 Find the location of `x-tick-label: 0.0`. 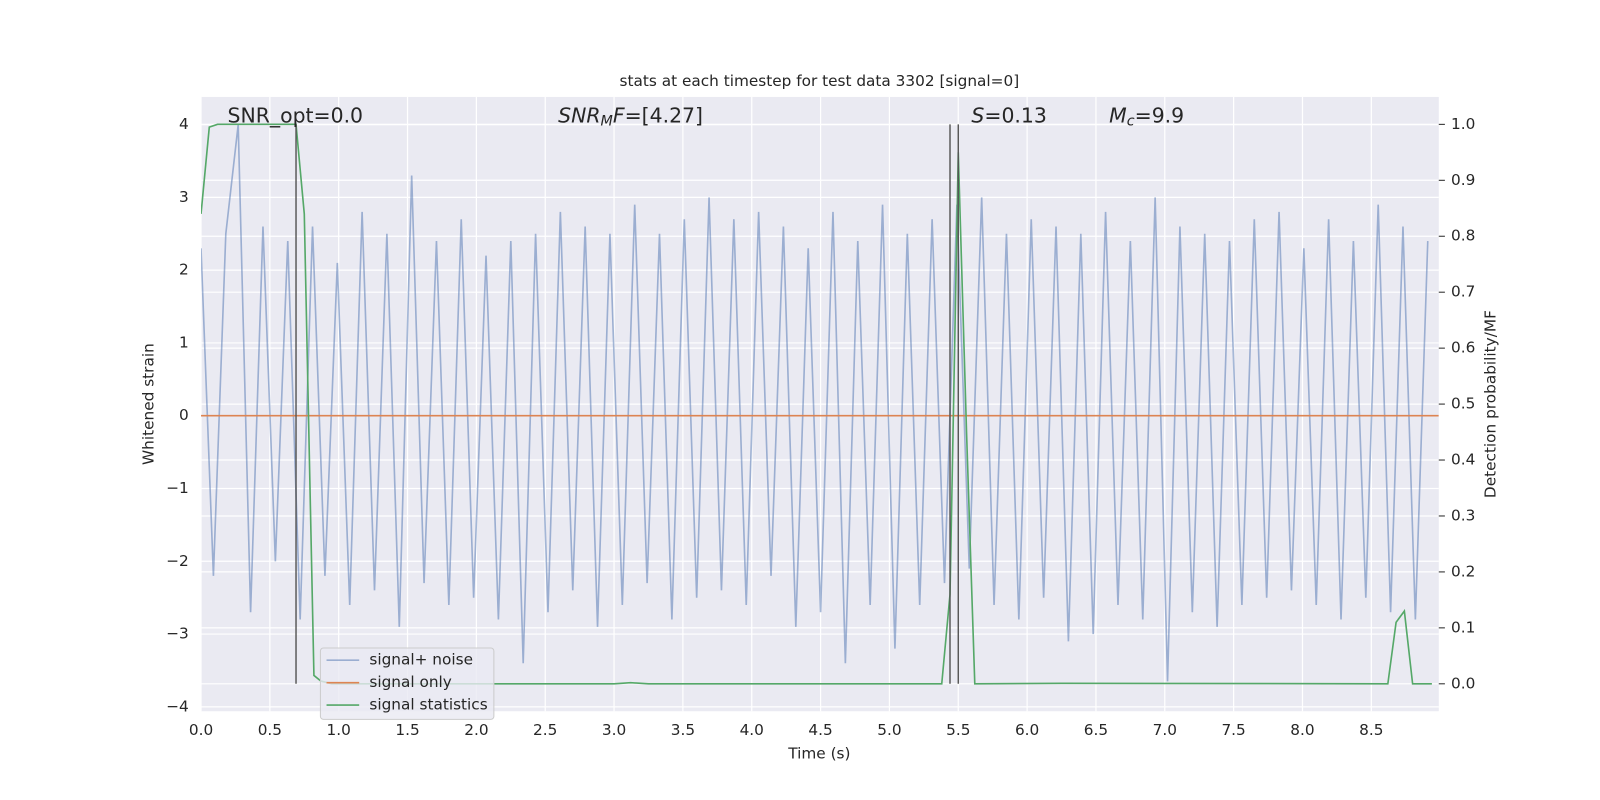

x-tick-label: 0.0 is located at coordinates (201, 730).